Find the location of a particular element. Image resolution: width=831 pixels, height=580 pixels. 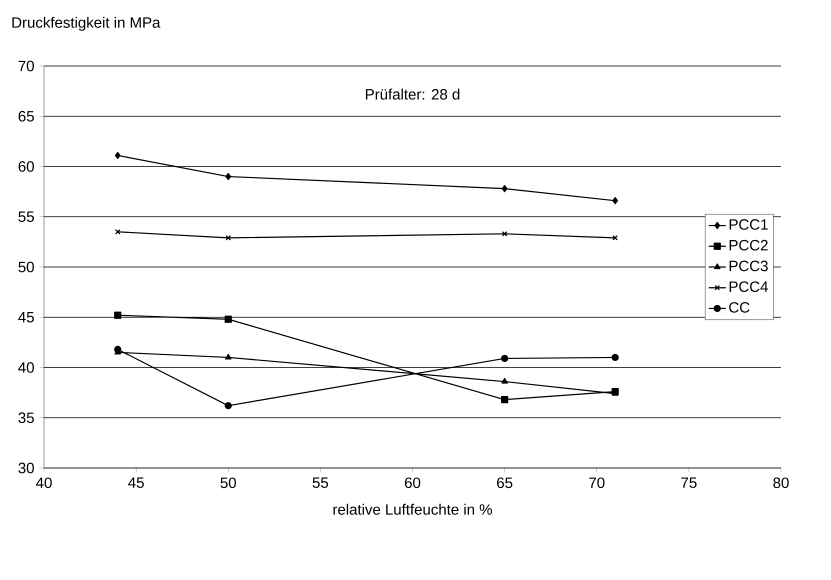

x-axis-title: relative Luftfeuchte in % is located at coordinates (412, 509).